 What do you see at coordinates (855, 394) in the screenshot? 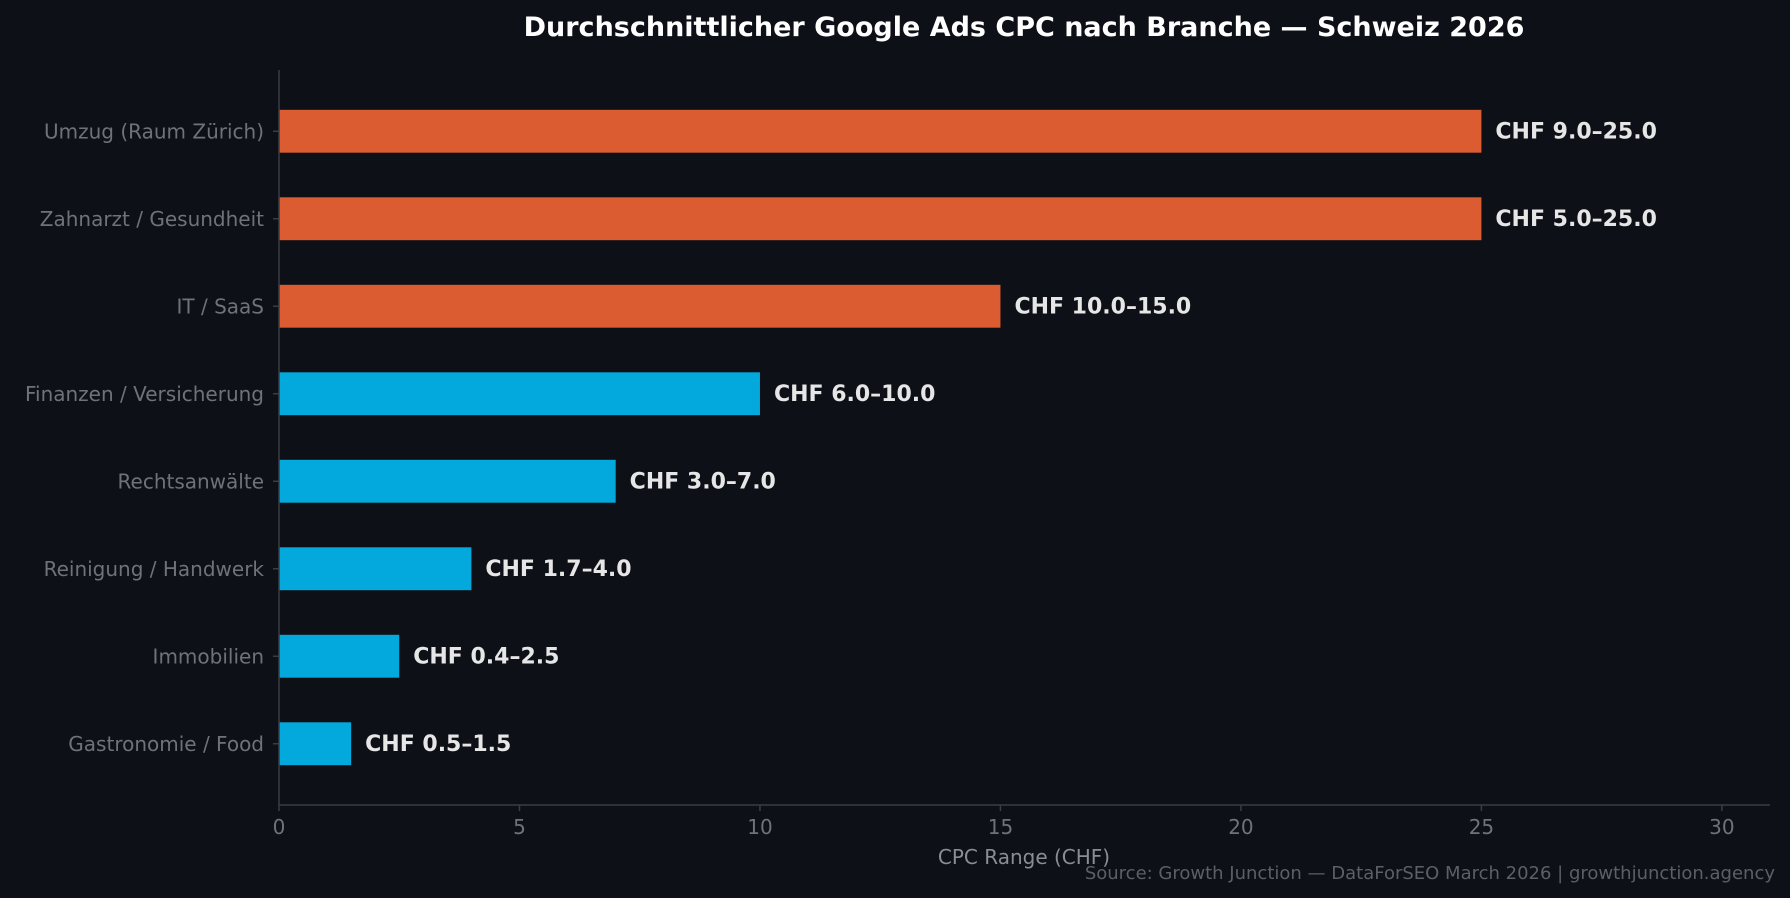
I see `data-label: CHF 6.0–10.0` at bounding box center [855, 394].